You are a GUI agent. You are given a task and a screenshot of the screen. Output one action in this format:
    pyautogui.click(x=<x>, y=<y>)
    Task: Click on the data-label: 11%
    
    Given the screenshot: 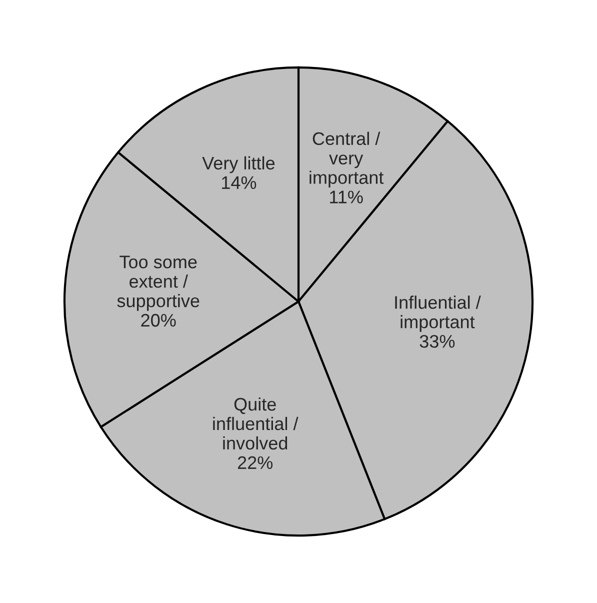 What is the action you would take?
    pyautogui.click(x=346, y=197)
    